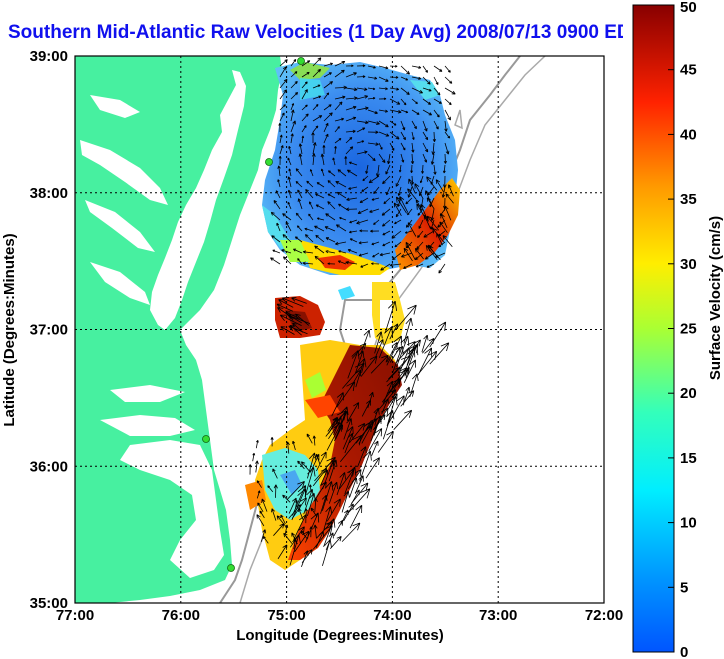 The width and height of the screenshot is (724, 659). Describe the element at coordinates (688, 393) in the screenshot. I see `colorbar-tick-label: 20` at that location.